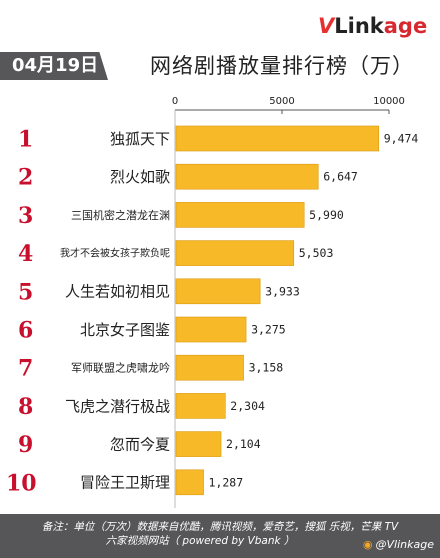  What do you see at coordinates (326, 215) in the screenshot?
I see `value-label: 5,990` at bounding box center [326, 215].